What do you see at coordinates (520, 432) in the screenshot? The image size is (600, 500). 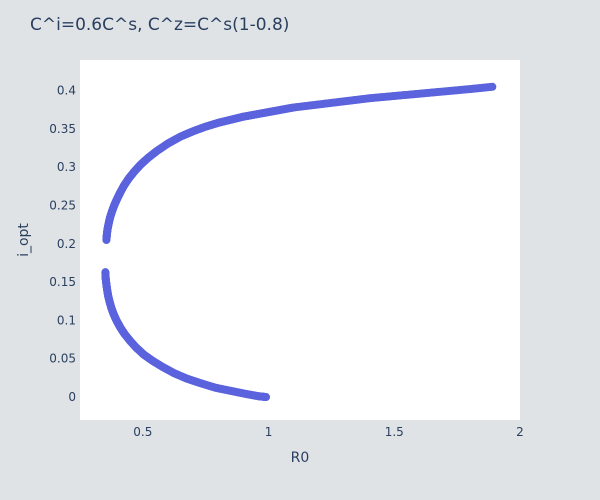 I see `x-tick-label: 2` at bounding box center [520, 432].